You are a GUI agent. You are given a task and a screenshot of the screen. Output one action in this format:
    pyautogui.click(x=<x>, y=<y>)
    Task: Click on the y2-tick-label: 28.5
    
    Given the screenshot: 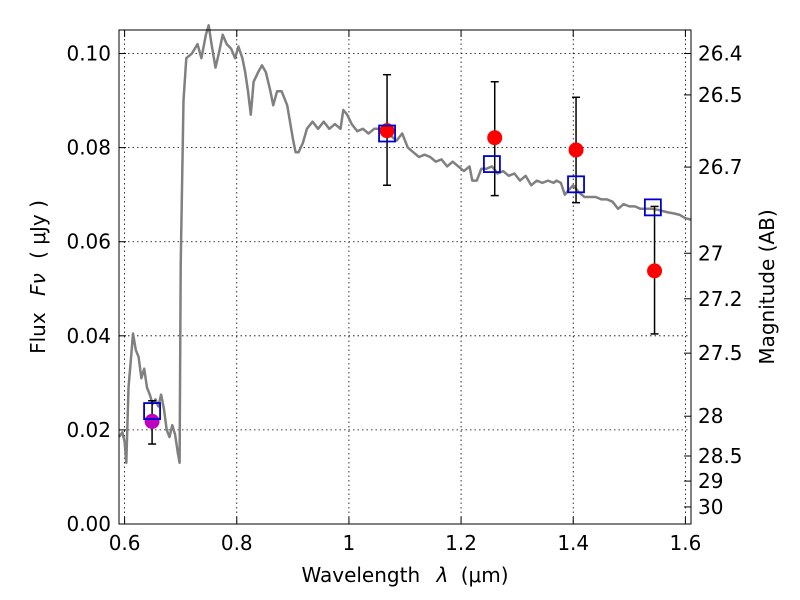 What is the action you would take?
    pyautogui.click(x=720, y=456)
    